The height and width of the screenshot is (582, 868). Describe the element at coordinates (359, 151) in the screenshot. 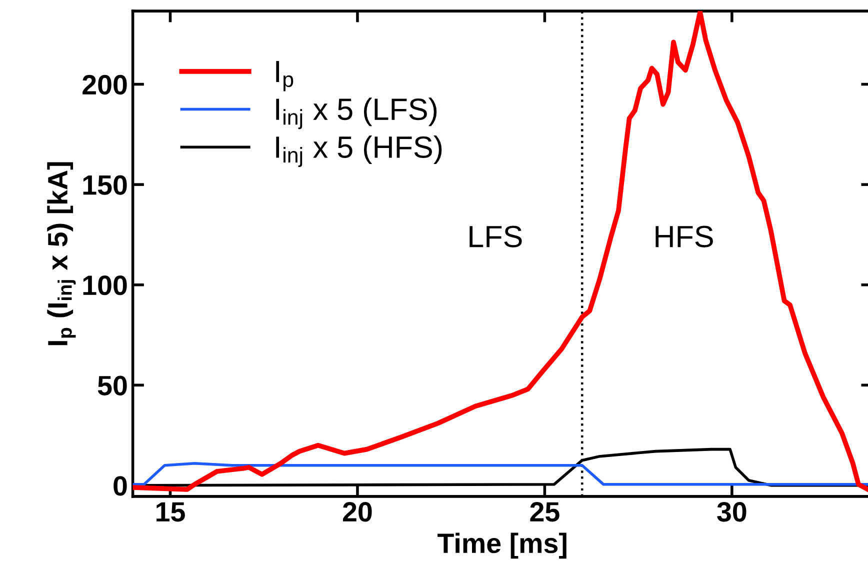

I see `legend-label: I$_{inj}$ x 5 (HFS)` at that location.